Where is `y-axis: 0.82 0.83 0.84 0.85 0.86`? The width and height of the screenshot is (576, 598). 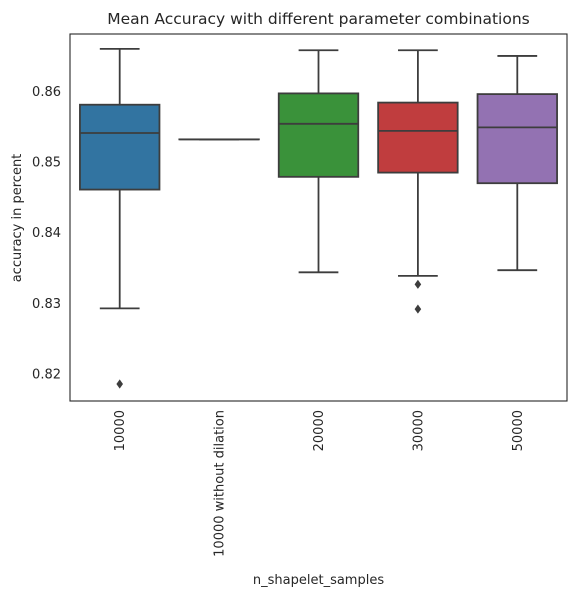
y-axis: 0.82 0.83 0.84 0.85 0.86 is located at coordinates (46, 234).